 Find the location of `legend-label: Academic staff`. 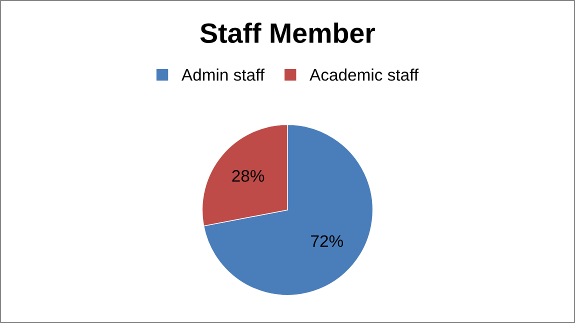

legend-label: Academic staff is located at coordinates (364, 74).